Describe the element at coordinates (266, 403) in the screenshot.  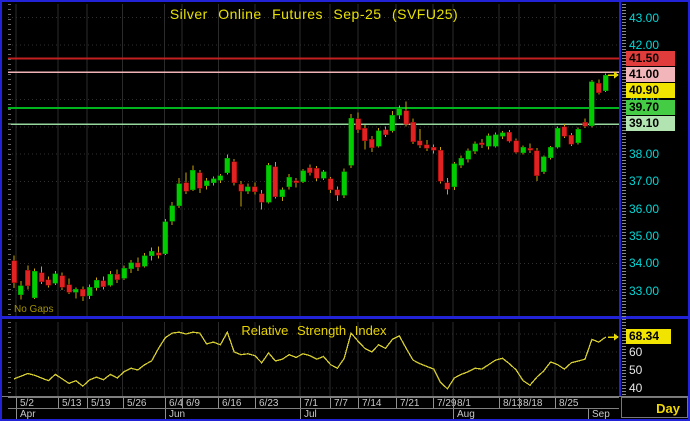
I see `date-tick-label: 6/23` at that location.